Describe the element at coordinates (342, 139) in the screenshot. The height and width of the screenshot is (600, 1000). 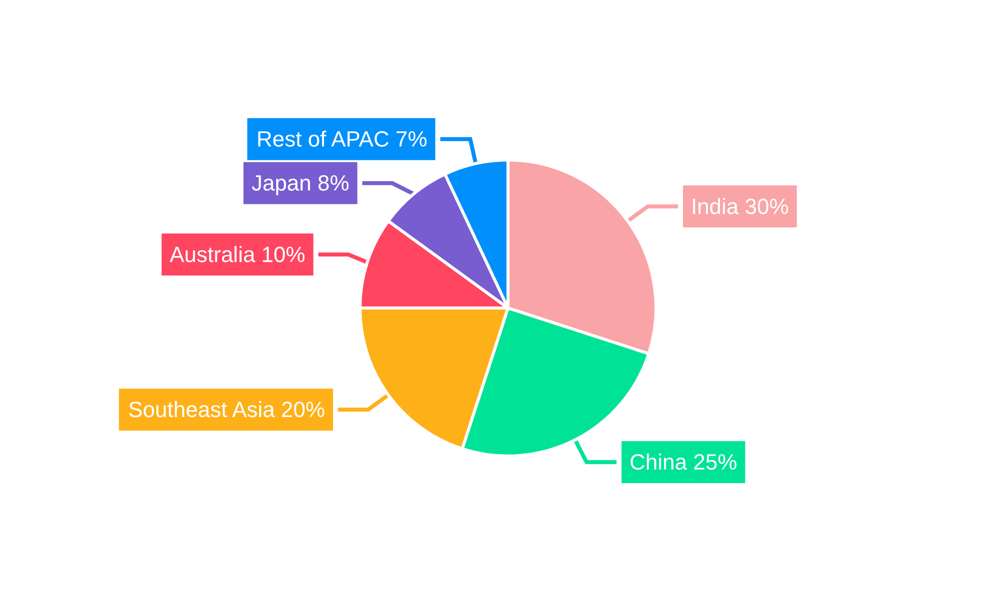
I see `slice-label: Rest of APAC 7%` at that location.